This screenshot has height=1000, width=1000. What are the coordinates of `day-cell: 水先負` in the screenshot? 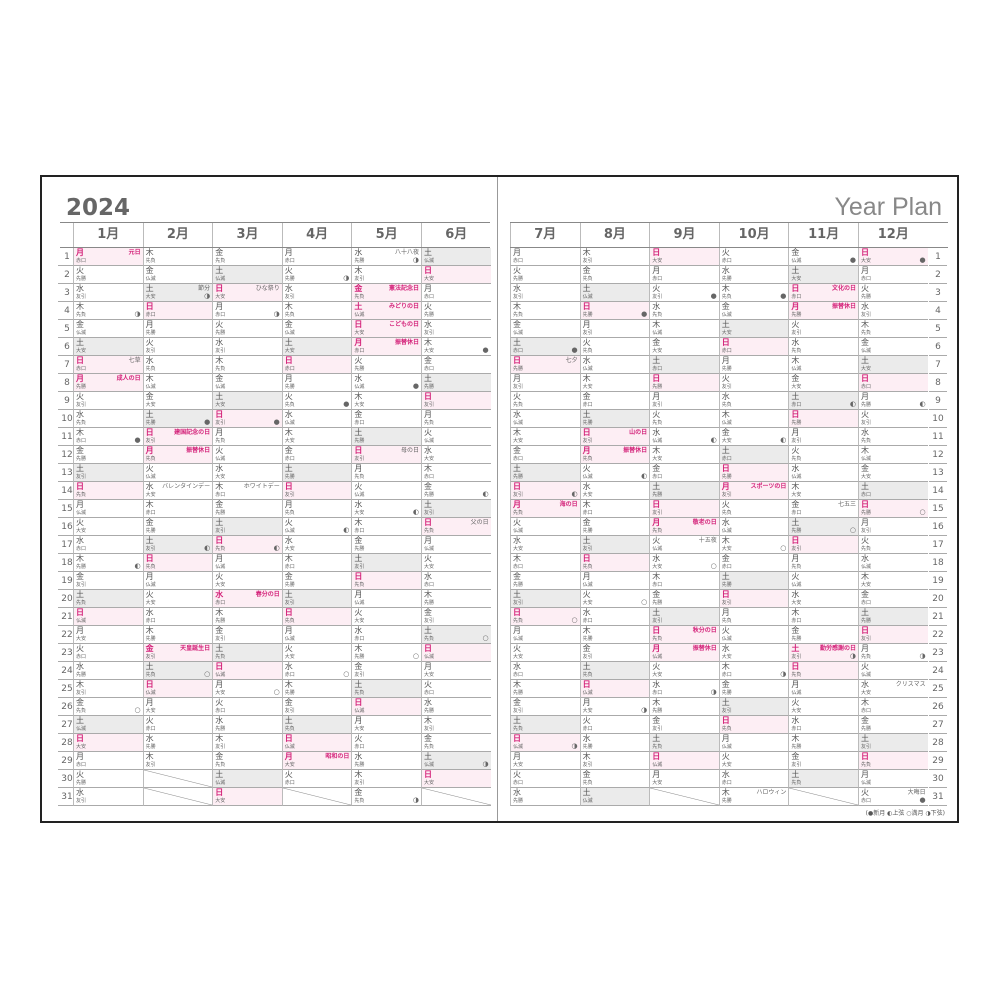 It's located at (108, 419).